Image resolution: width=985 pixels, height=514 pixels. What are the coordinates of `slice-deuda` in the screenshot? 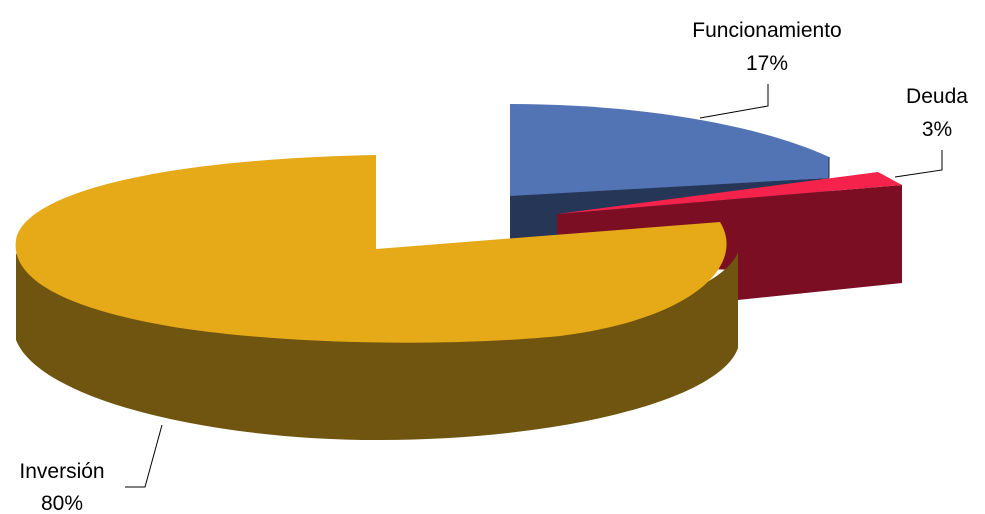 It's located at (729, 236).